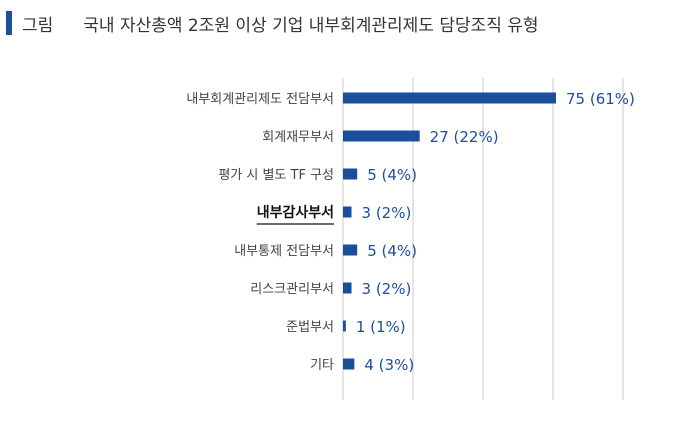  I want to click on category-label: 리스크관리부서, so click(292, 289).